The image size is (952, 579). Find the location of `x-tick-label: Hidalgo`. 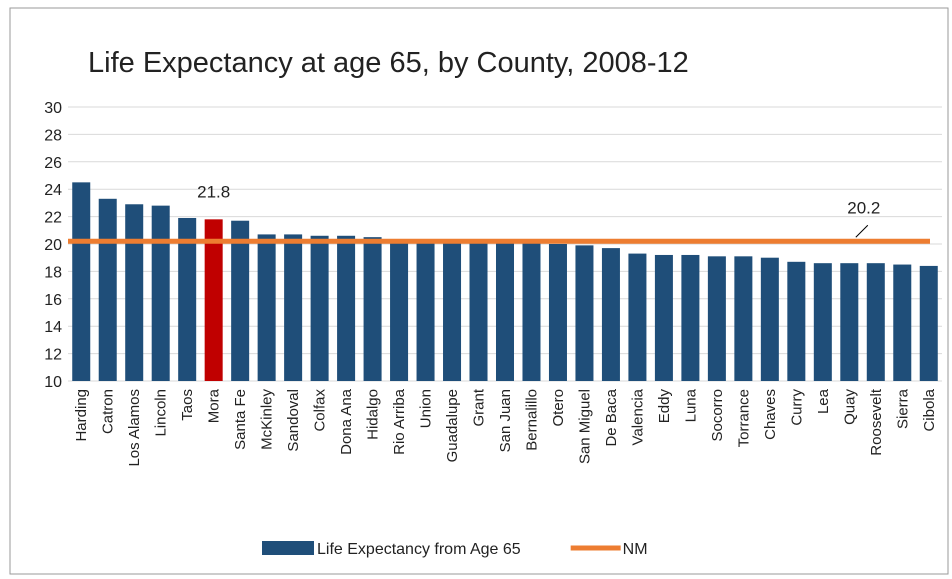

x-tick-label: Hidalgo is located at coordinates (373, 414).